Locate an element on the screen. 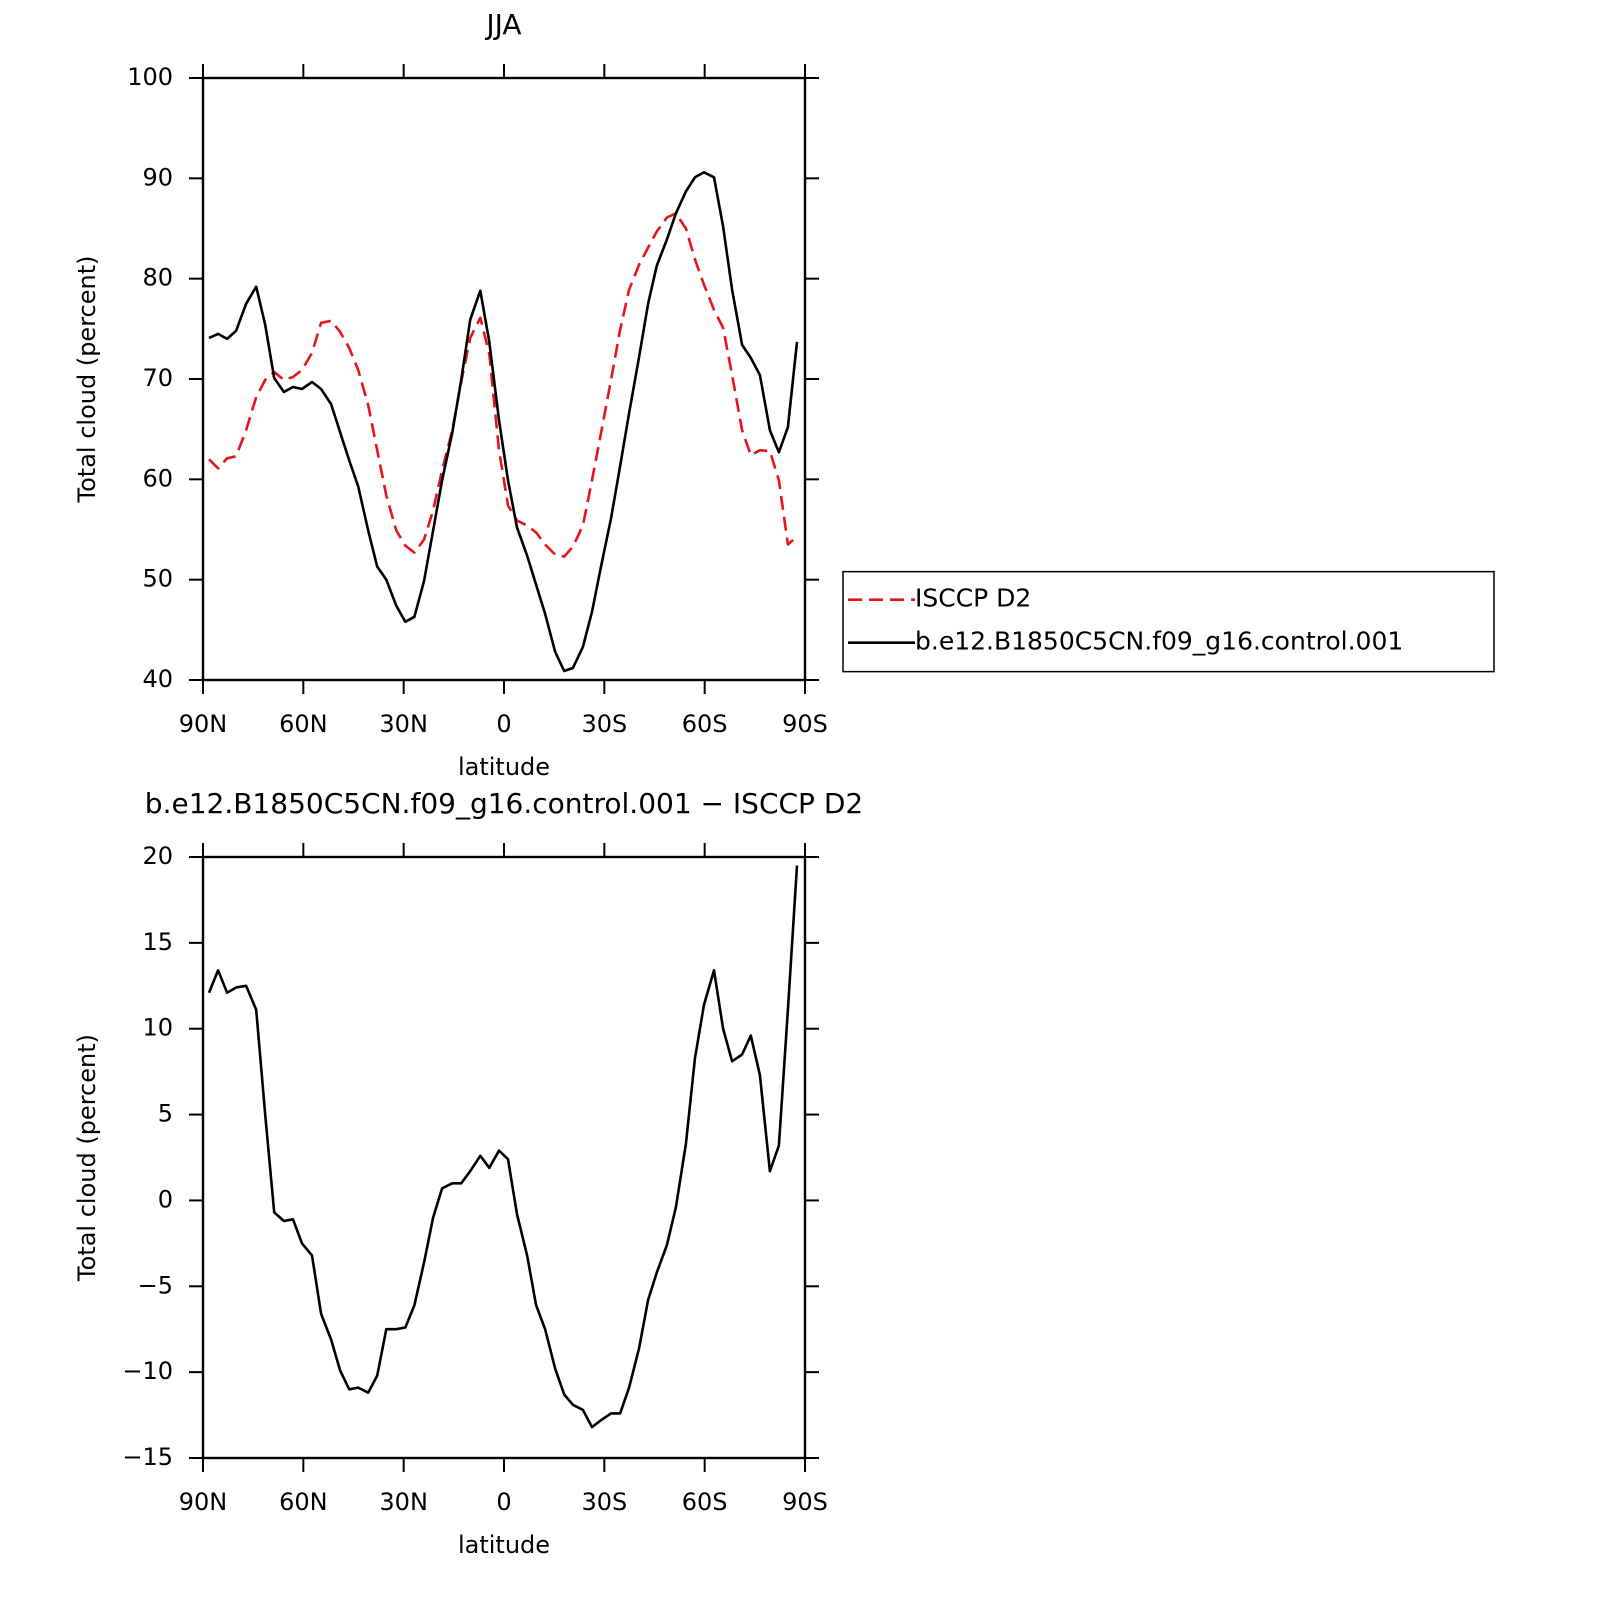 Image resolution: width=1597 pixels, height=1597 pixels. y-tick-label: 70 is located at coordinates (157, 378).